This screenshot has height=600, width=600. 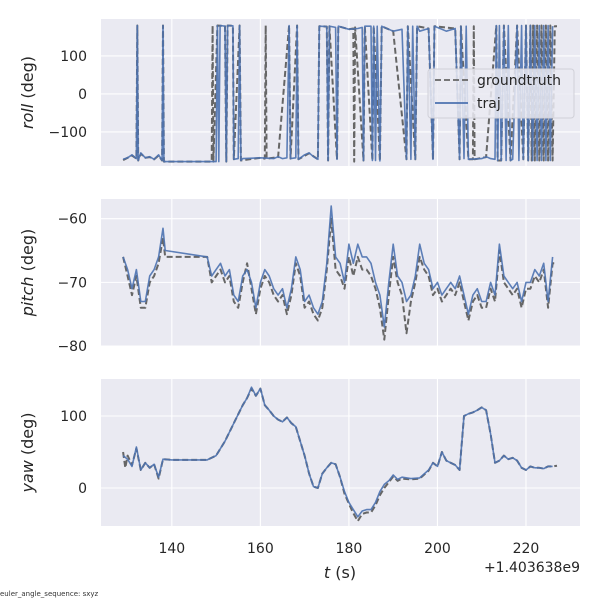 I want to click on pitch-y-axis-label: pitch (deg), so click(x=27, y=273).